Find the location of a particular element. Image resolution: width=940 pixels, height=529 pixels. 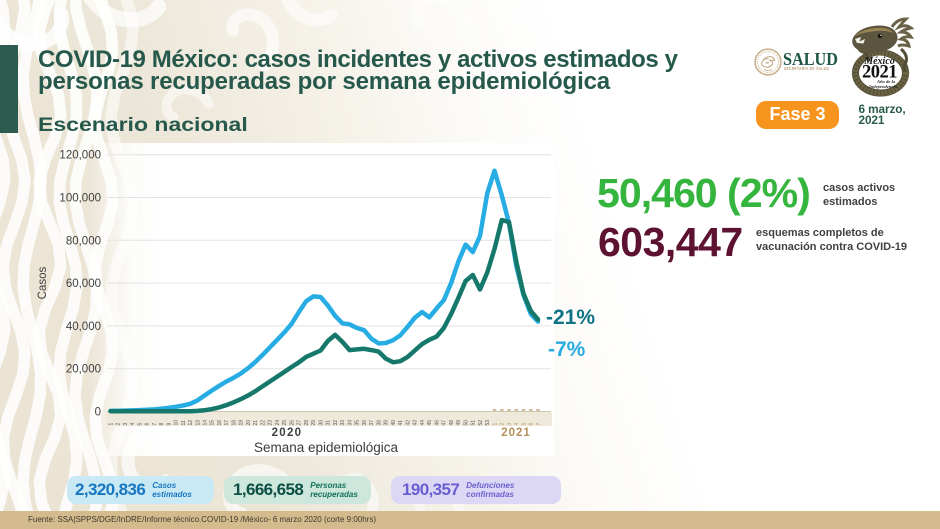

svg-text: 10 is located at coordinates (177, 423).